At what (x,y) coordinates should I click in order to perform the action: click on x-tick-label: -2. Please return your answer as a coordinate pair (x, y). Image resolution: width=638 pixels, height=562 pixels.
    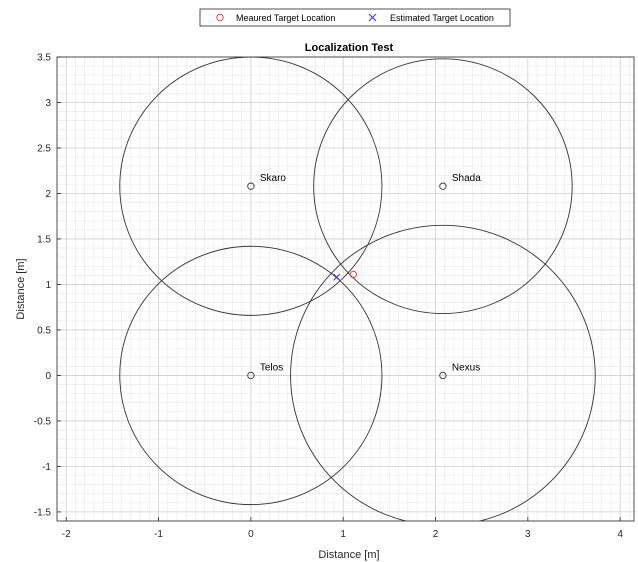
    Looking at the image, I should click on (66, 534).